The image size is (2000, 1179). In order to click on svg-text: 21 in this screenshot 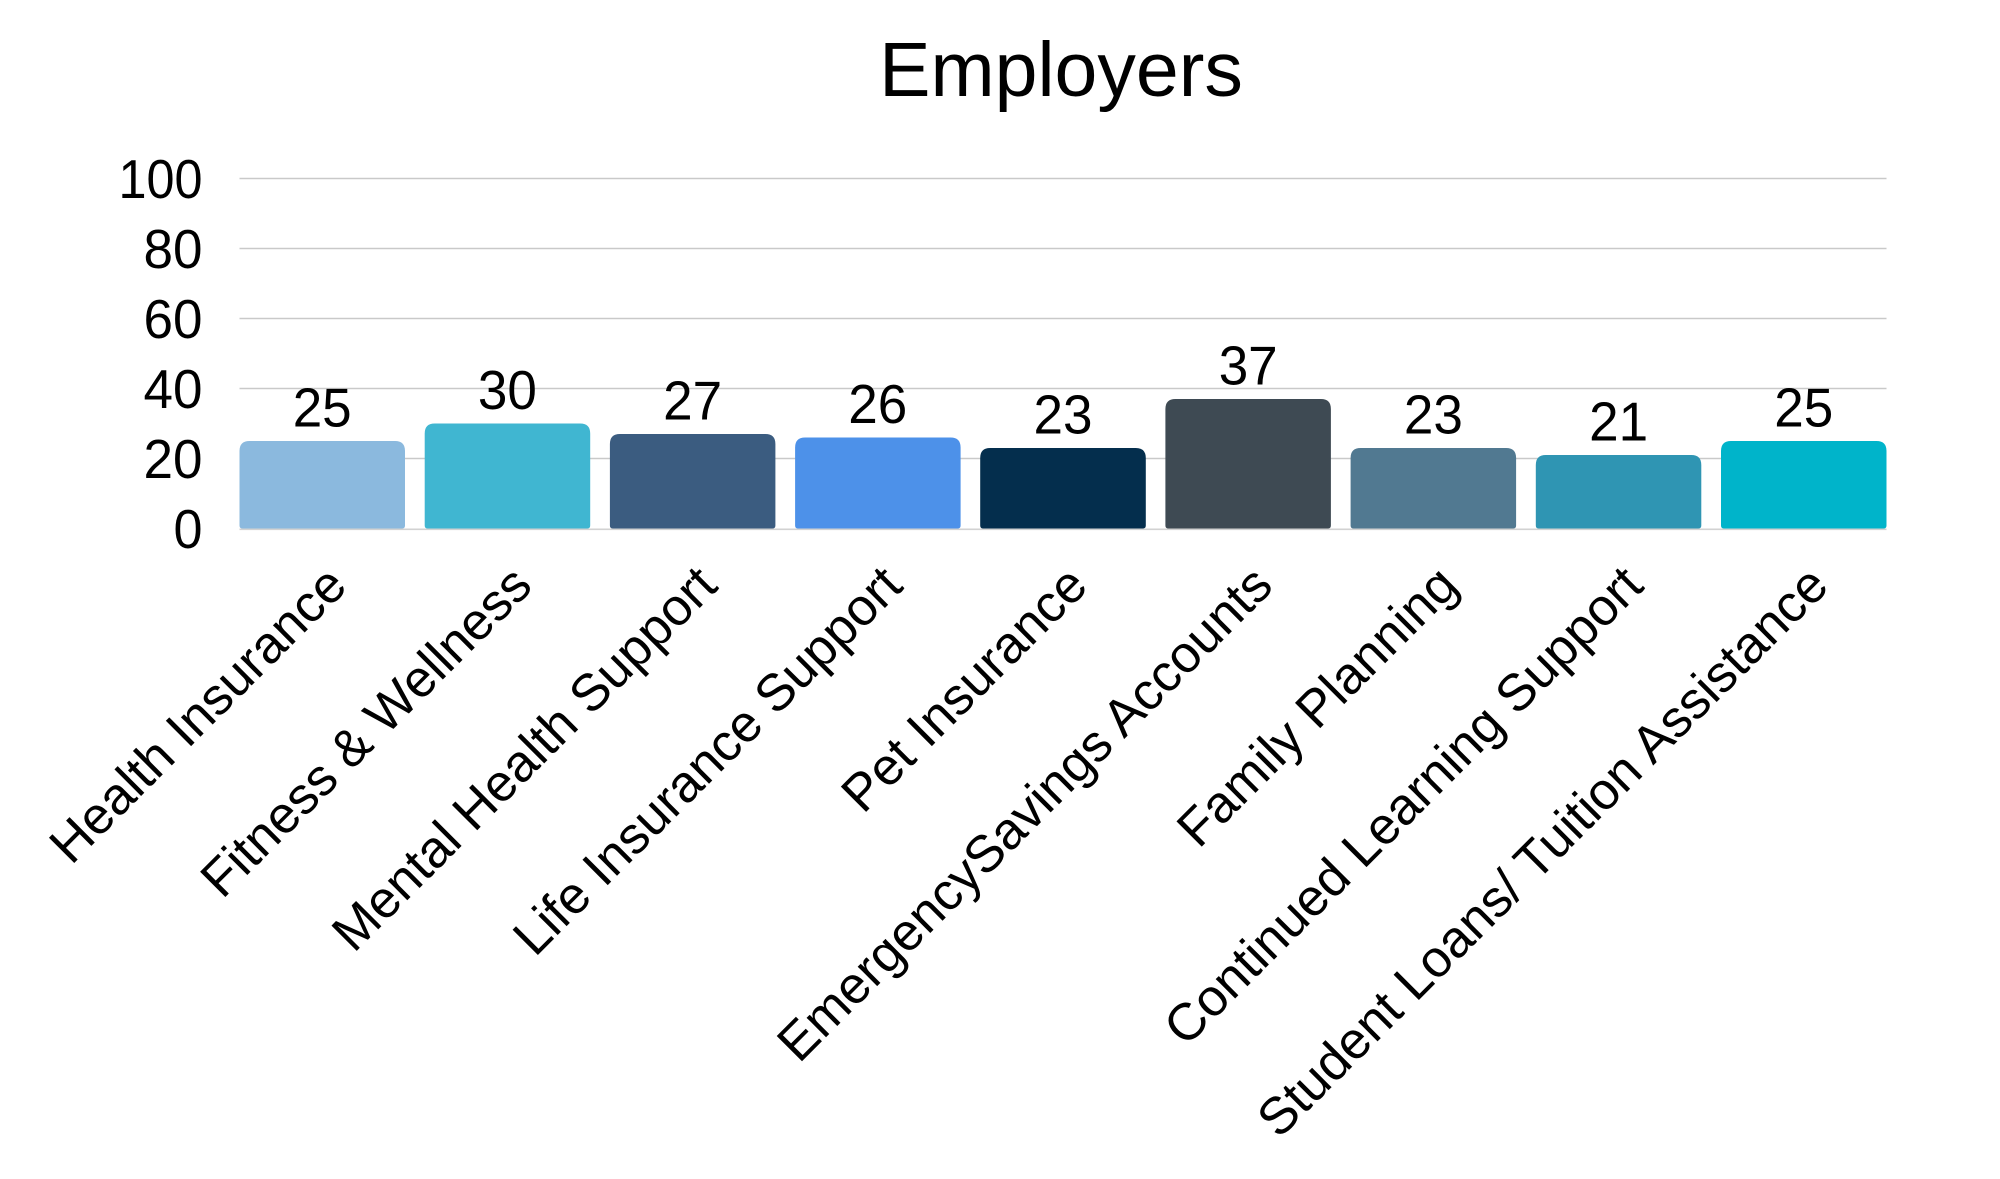, I will do `click(1618, 422)`.